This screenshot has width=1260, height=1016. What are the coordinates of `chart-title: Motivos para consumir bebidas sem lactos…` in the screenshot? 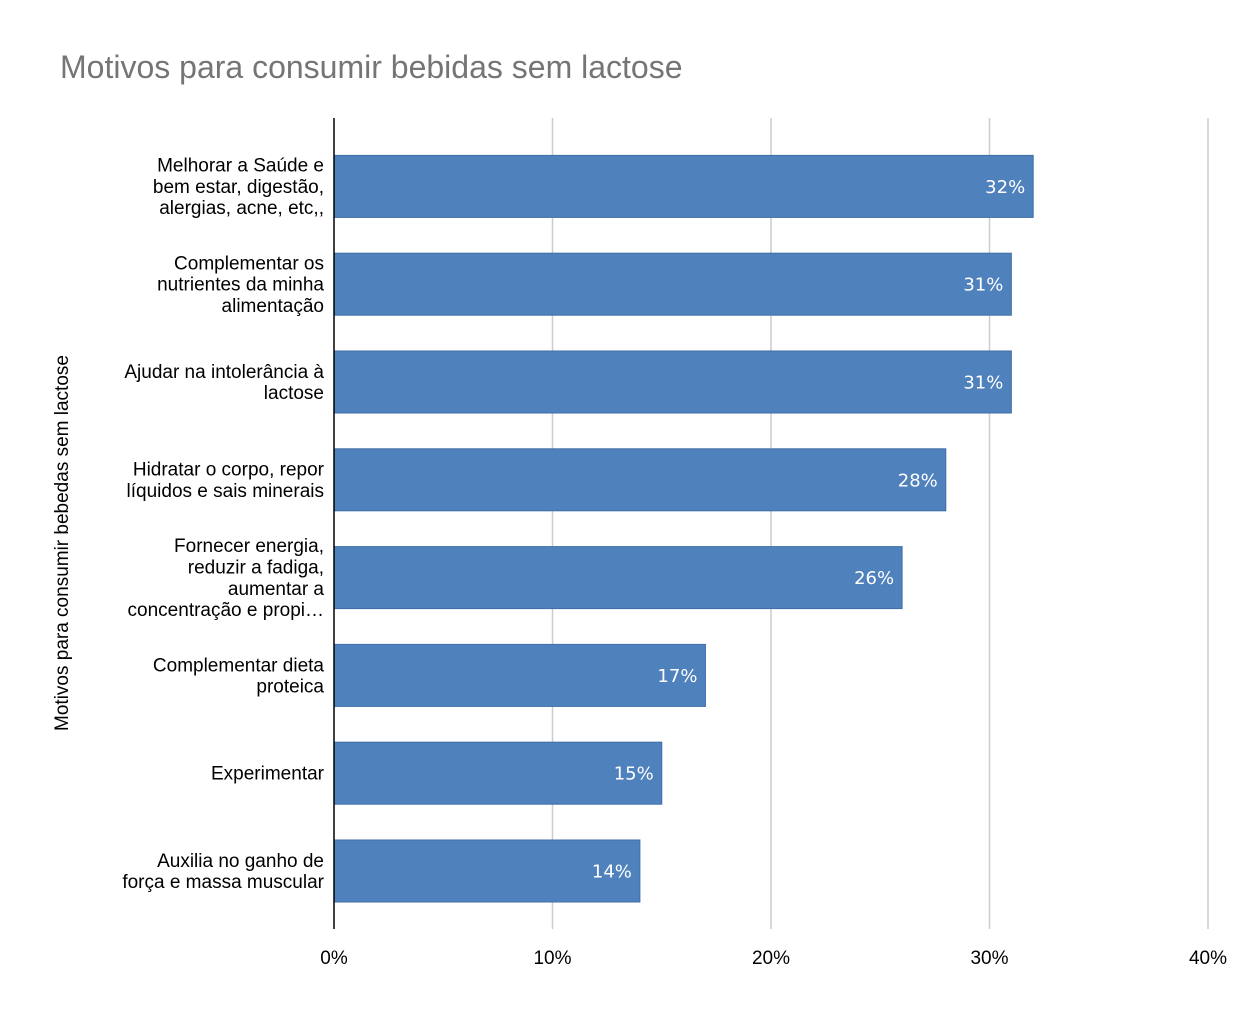 It's located at (371, 67).